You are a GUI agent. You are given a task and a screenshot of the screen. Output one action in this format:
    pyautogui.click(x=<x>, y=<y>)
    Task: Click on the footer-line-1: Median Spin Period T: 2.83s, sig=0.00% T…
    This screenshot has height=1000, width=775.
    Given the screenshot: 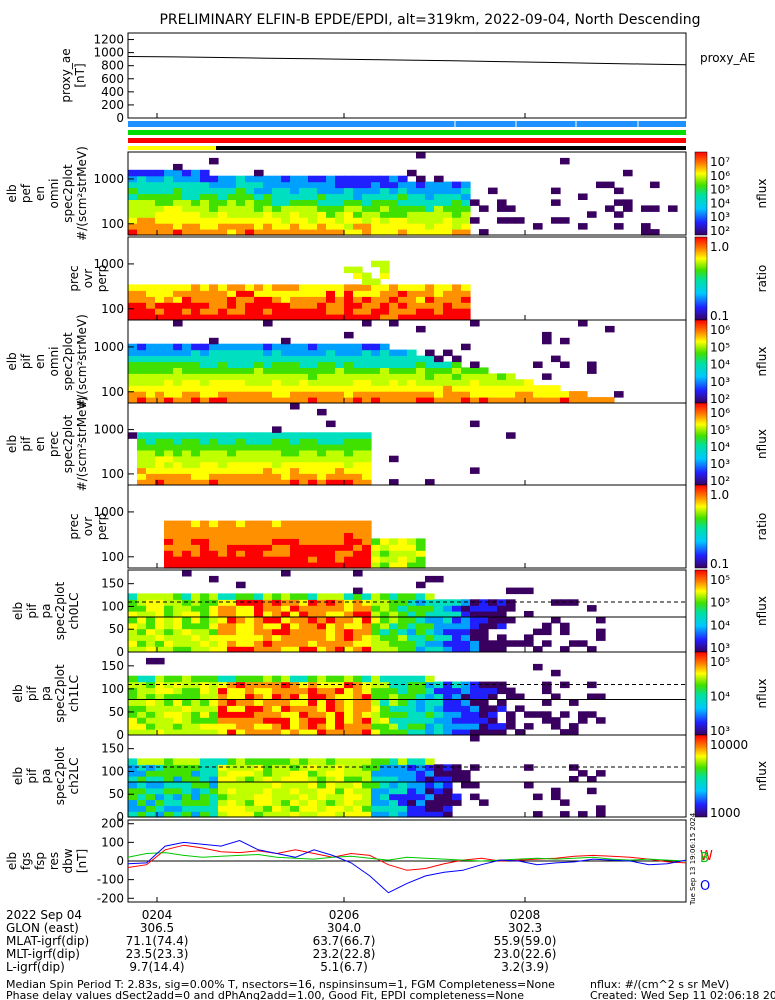 What is the action you would take?
    pyautogui.click(x=280, y=984)
    